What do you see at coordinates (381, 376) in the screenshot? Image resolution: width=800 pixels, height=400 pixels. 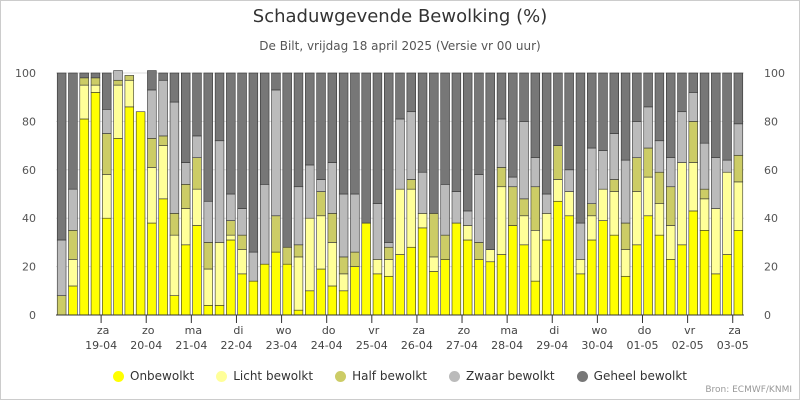 I see `legend-item-half-bewolkt: Half bewolkt` at bounding box center [381, 376].